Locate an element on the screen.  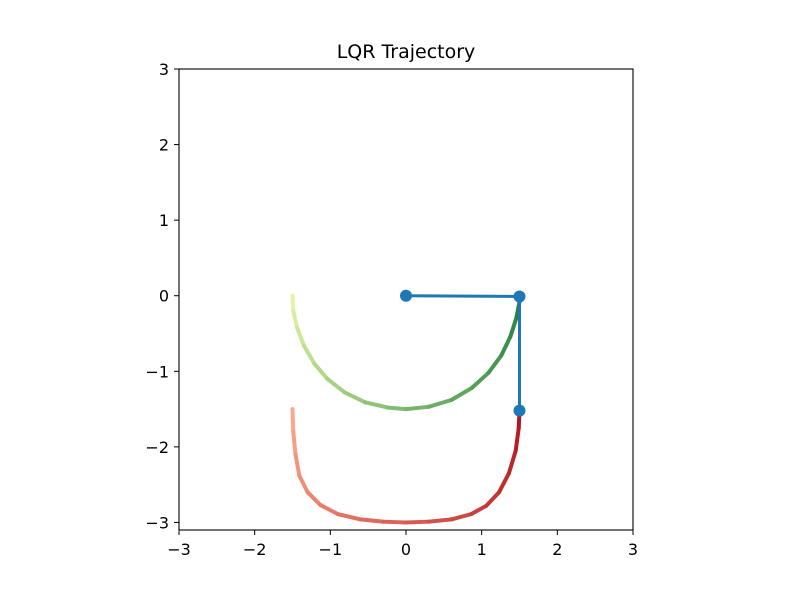
plot-contents is located at coordinates (408, 407).